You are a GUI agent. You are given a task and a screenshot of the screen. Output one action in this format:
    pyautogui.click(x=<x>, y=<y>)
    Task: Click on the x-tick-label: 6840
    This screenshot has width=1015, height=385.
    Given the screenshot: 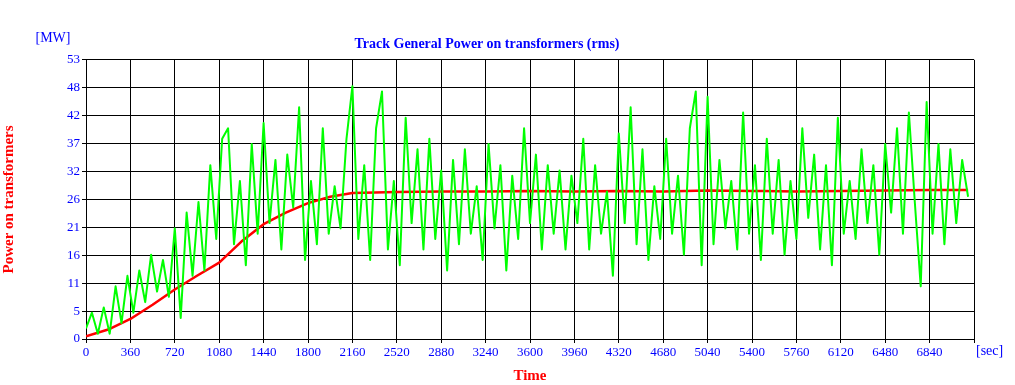 What is the action you would take?
    pyautogui.click(x=929, y=352)
    